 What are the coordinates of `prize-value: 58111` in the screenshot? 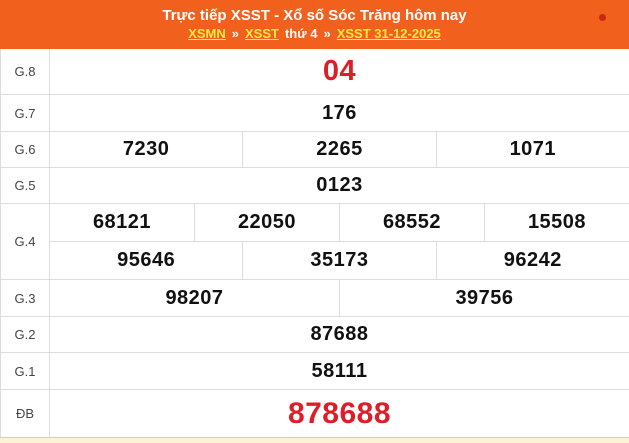 It's located at (339, 370).